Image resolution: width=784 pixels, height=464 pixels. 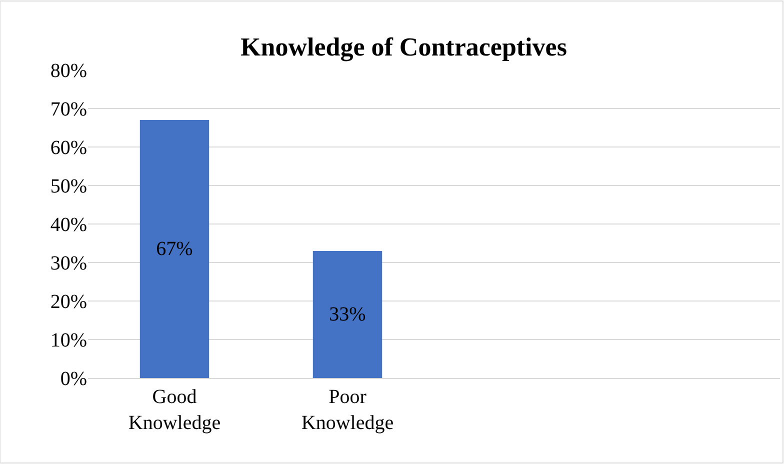 What do you see at coordinates (68, 263) in the screenshot?
I see `y-tick-label: 30%` at bounding box center [68, 263].